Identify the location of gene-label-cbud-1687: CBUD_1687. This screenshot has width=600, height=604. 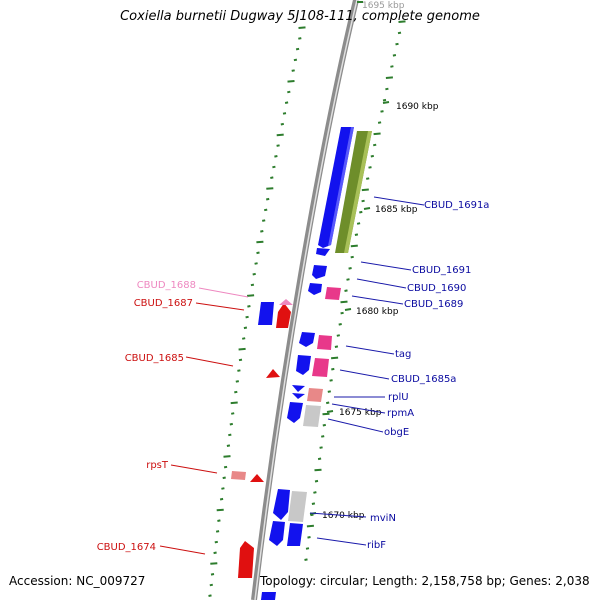
(163, 303).